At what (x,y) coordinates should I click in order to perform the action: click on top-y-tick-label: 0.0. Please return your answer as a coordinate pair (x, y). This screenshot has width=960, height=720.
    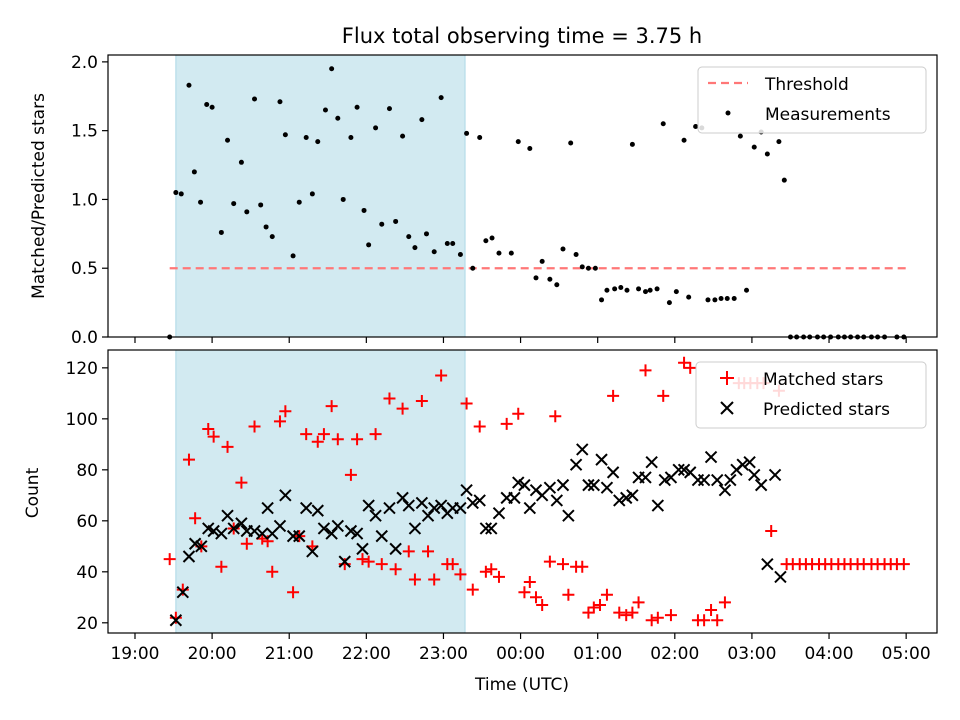
    Looking at the image, I should click on (84, 338).